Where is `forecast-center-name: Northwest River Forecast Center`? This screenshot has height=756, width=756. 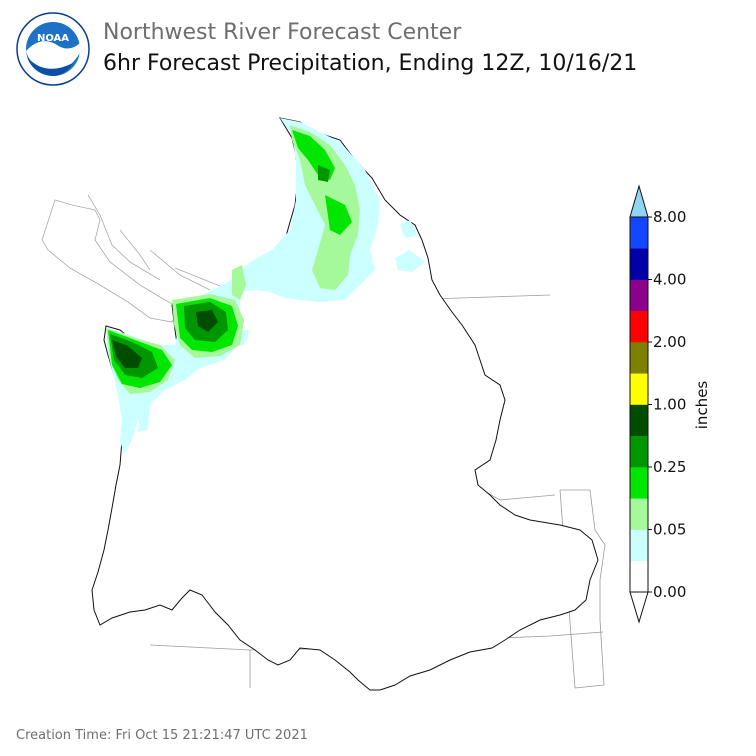 forecast-center-name: Northwest River Forecast Center is located at coordinates (282, 32).